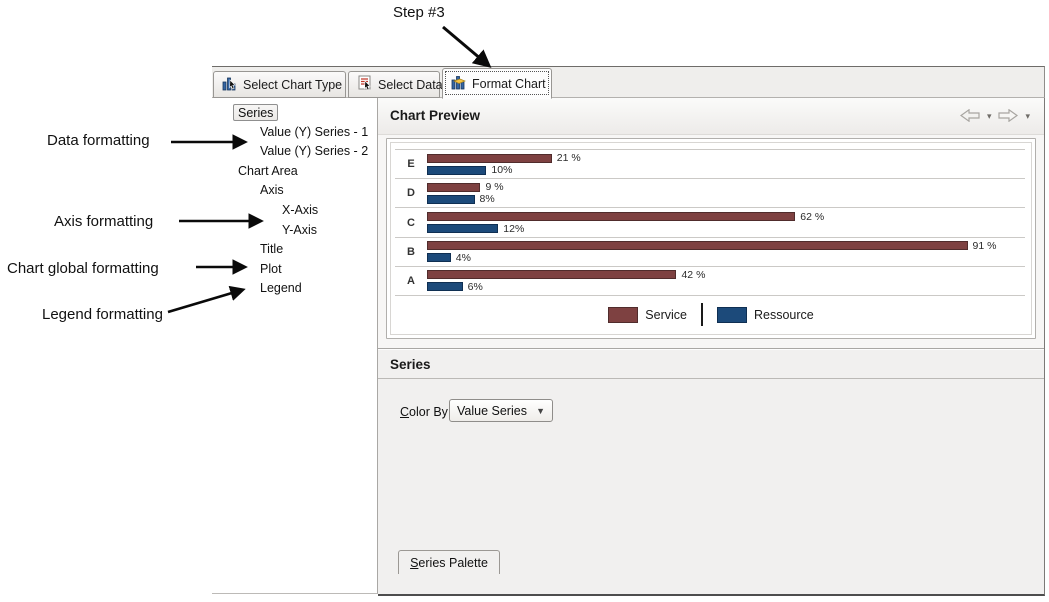  I want to click on bar-service-a, so click(552, 275).